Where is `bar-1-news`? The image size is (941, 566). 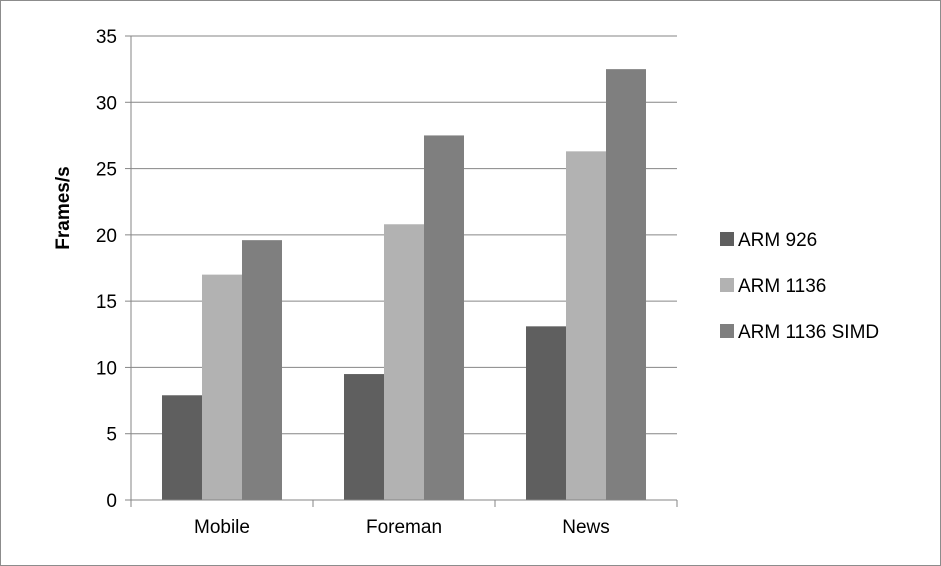 bar-1-news is located at coordinates (546, 413).